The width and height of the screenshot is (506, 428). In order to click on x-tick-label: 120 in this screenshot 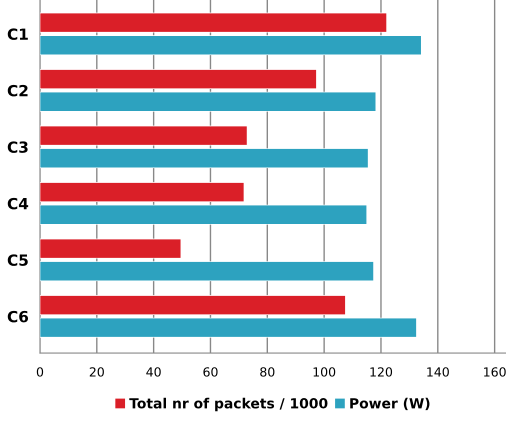, I will do `click(381, 372)`.